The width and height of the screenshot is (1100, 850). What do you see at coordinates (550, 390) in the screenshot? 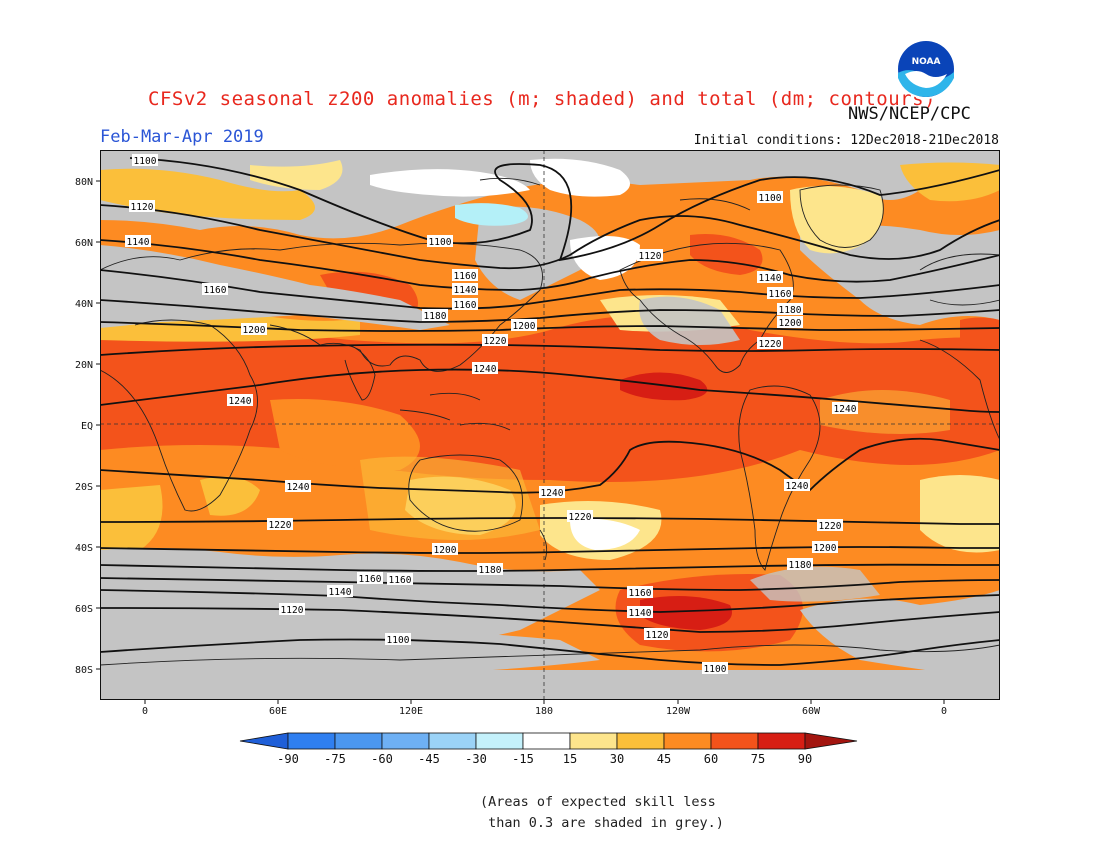
I see `contour-1240-north` at bounding box center [550, 390].